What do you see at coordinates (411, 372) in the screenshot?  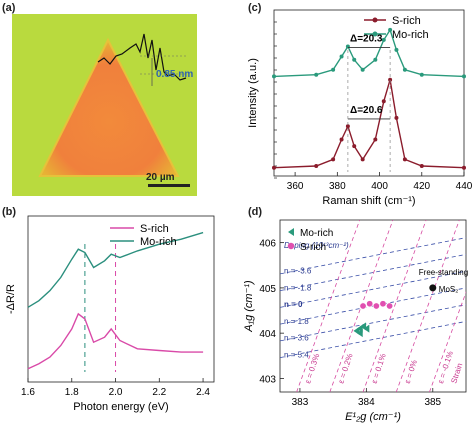 I see `strain-label: ε = 0%` at bounding box center [411, 372].